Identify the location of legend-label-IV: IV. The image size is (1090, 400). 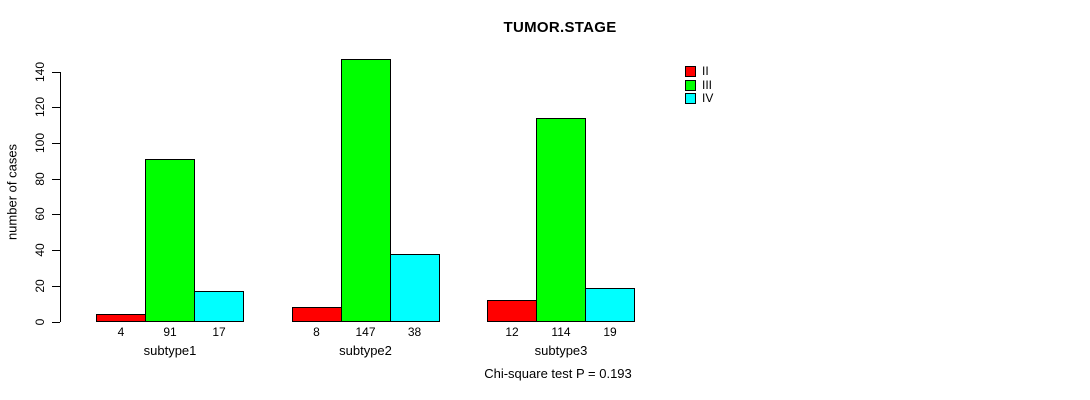
(708, 98).